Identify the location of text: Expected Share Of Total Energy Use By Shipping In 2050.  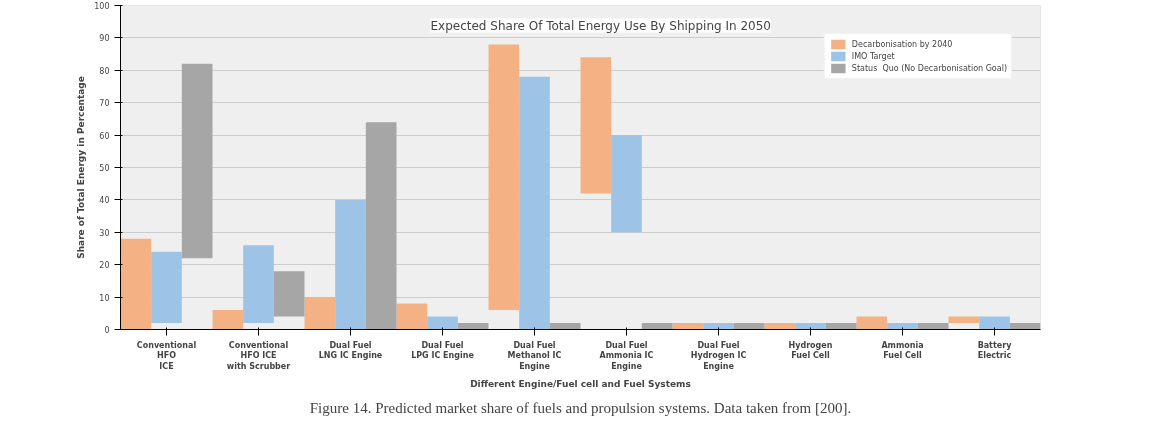
(600, 25).